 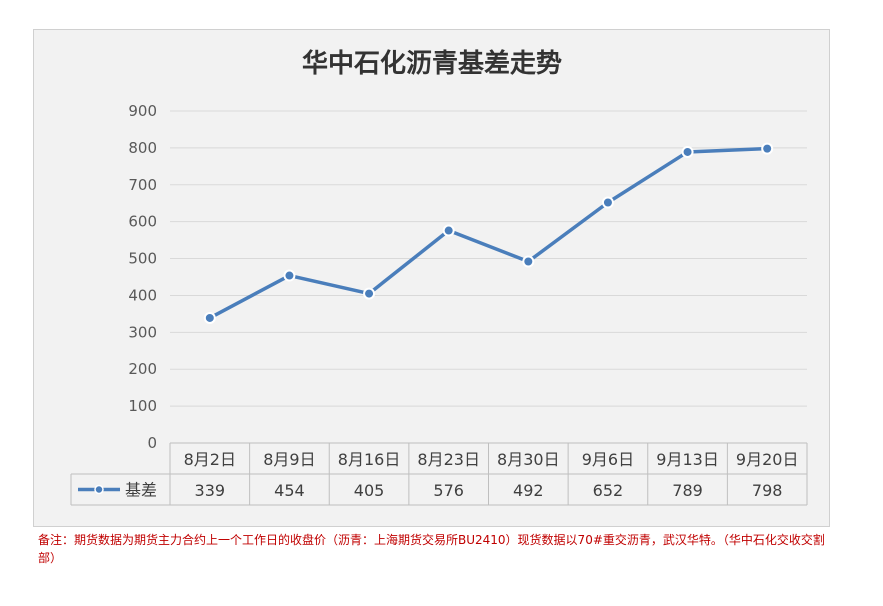 I want to click on y-tick-label: 500, so click(x=142, y=259).